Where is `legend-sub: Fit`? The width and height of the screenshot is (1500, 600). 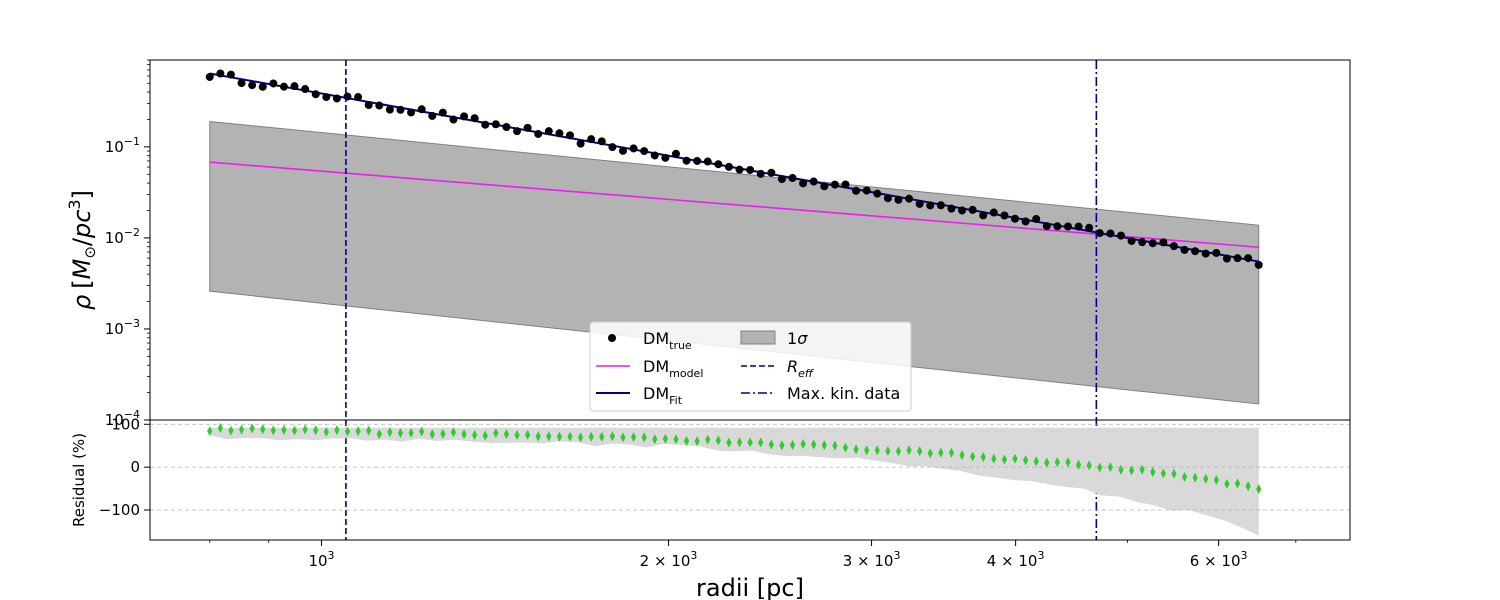 legend-sub: Fit is located at coordinates (676, 400).